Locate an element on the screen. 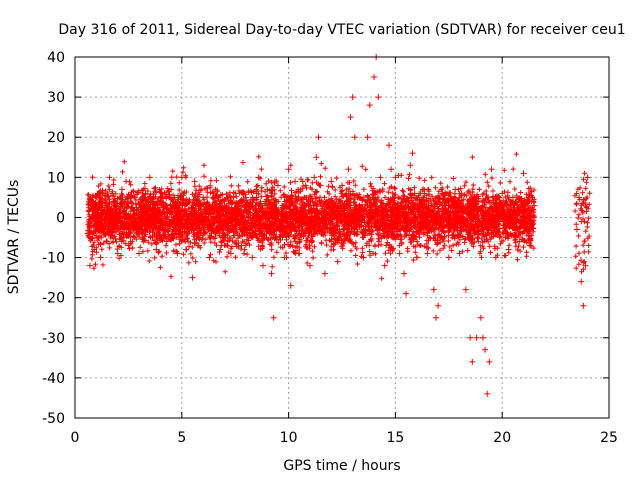  y-tick-label: 10 is located at coordinates (56, 178).